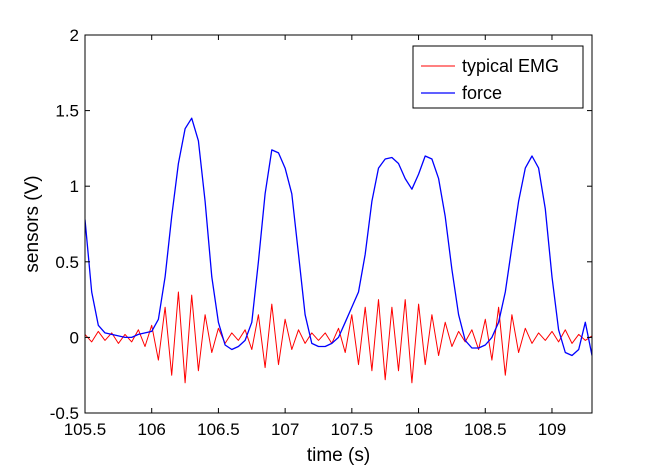 The image size is (655, 467). I want to click on legend-box, so click(498, 77).